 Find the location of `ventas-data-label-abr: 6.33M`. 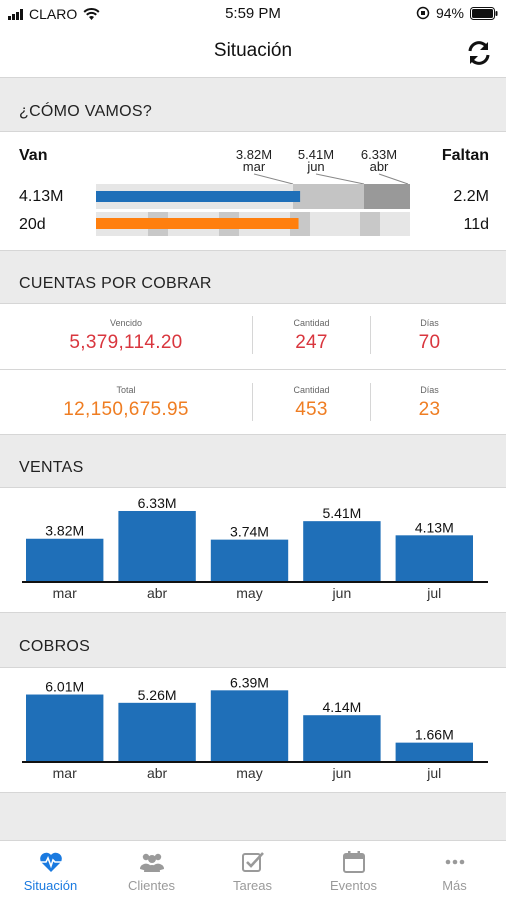

ventas-data-label-abr: 6.33M is located at coordinates (157, 503).